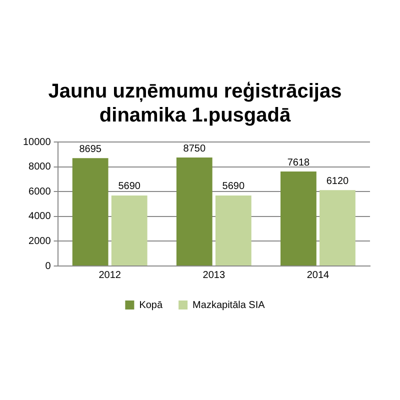 Image resolution: width=400 pixels, height=400 pixels. I want to click on legend-label: Kopā, so click(151, 305).